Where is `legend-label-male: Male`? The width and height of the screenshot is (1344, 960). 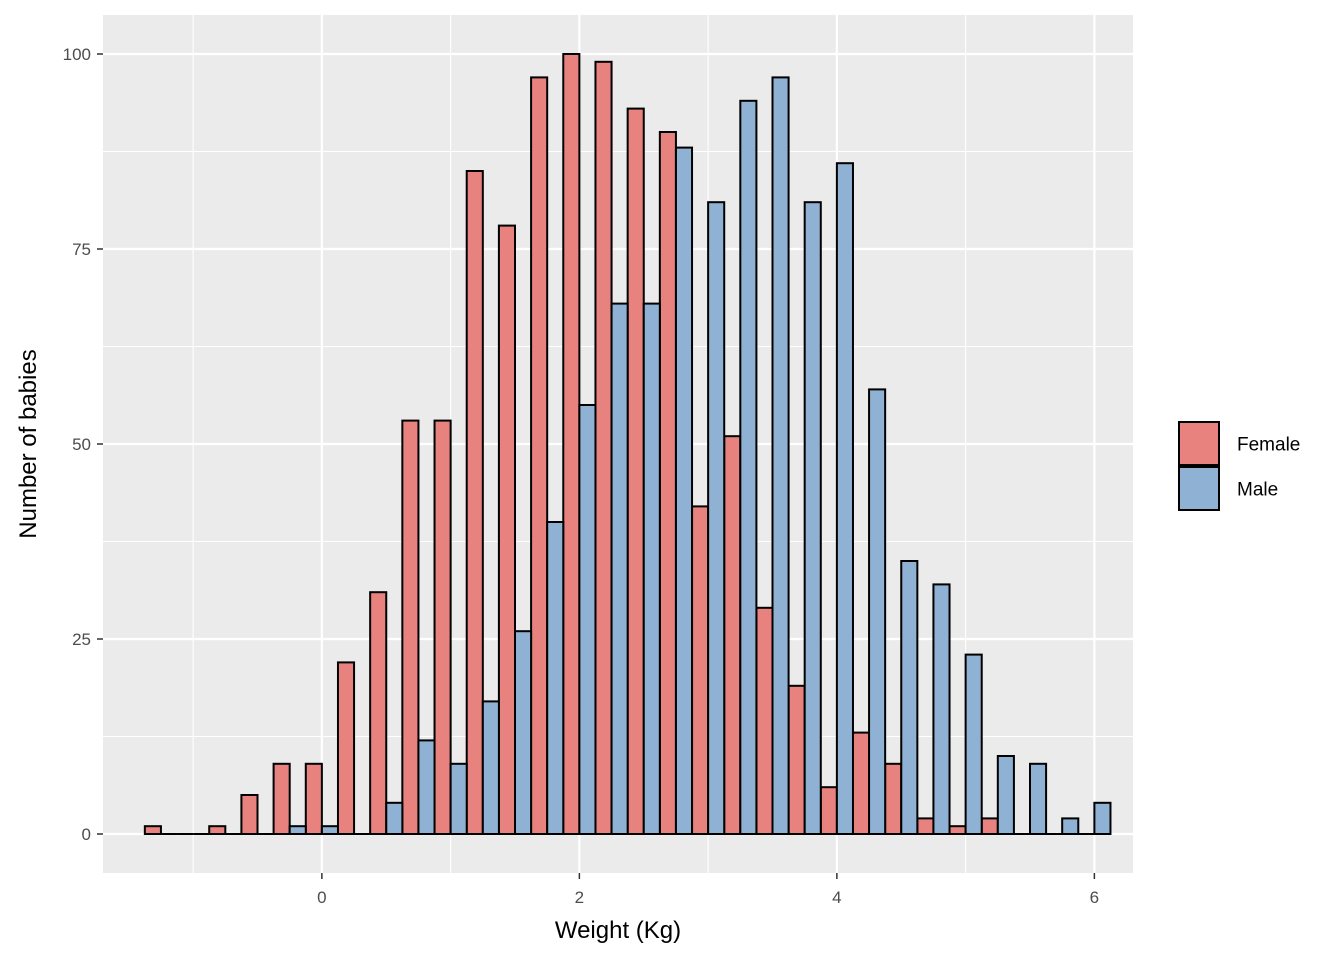
legend-label-male: Male is located at coordinates (1257, 490).